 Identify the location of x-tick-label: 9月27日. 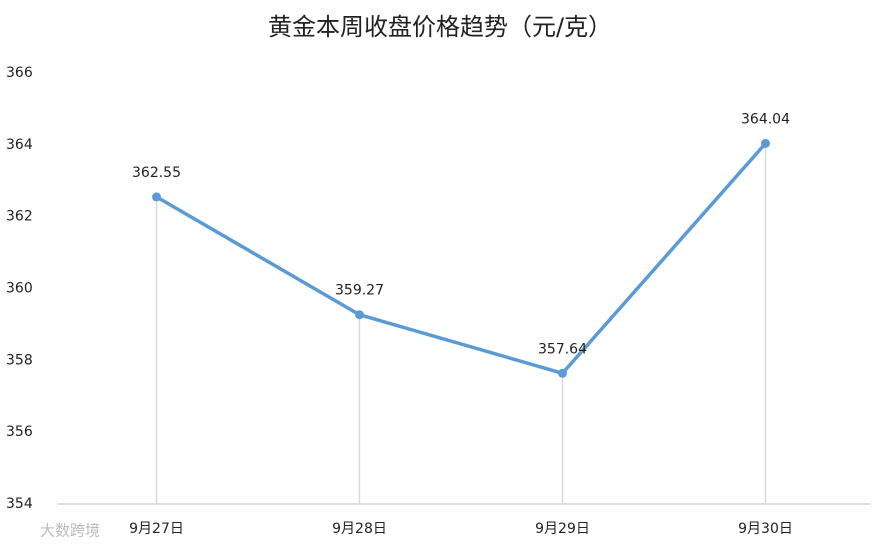
(156, 529).